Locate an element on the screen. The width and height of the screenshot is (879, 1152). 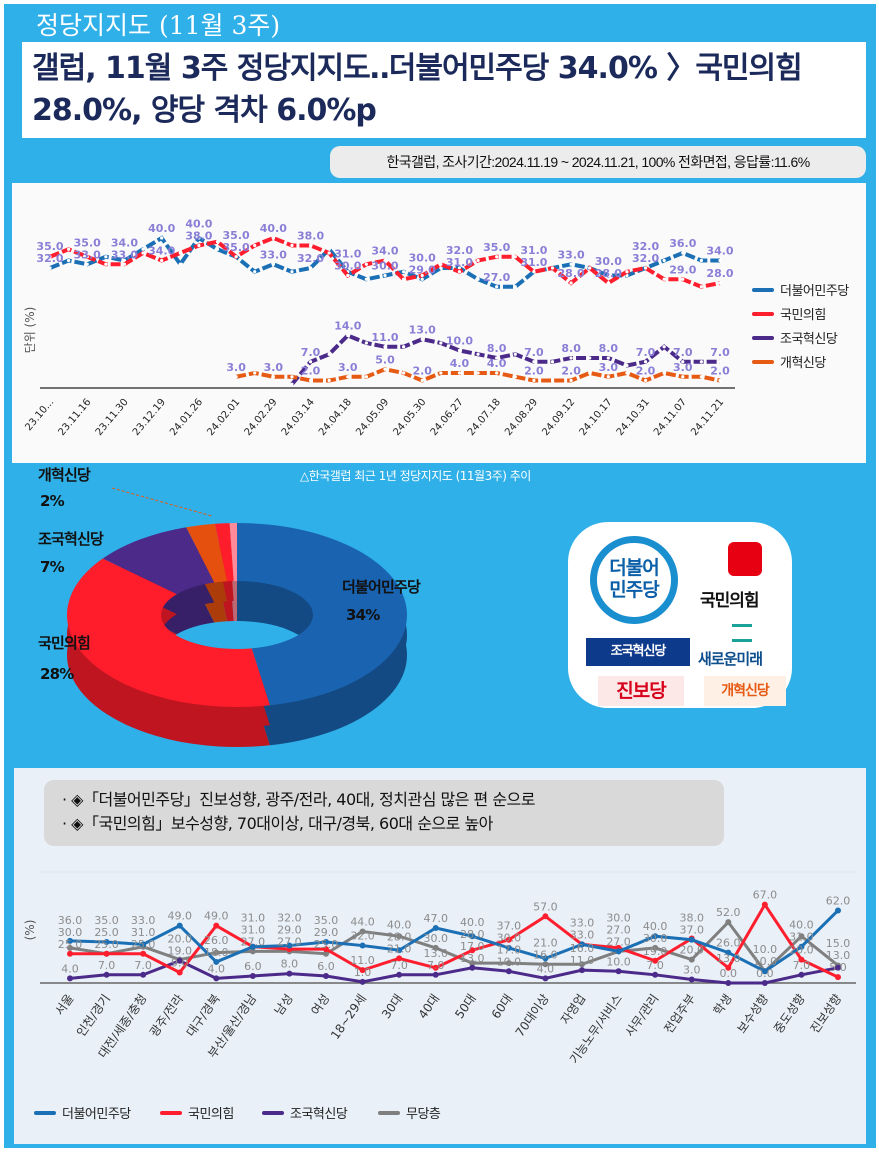
data-label: 47.0 is located at coordinates (435, 918).